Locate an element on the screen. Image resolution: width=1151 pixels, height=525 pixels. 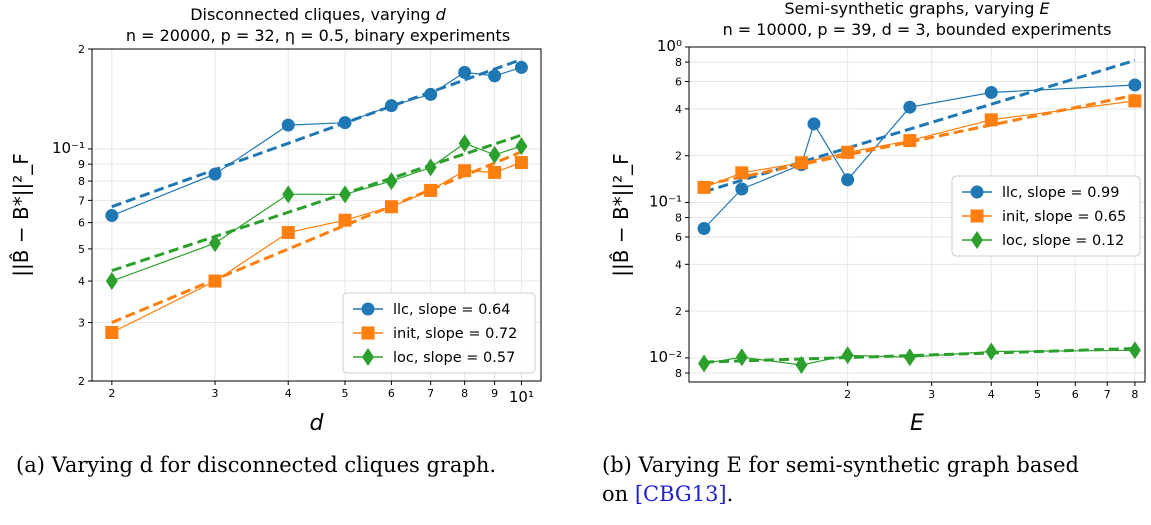
y-tick-label: 8 is located at coordinates (678, 62).